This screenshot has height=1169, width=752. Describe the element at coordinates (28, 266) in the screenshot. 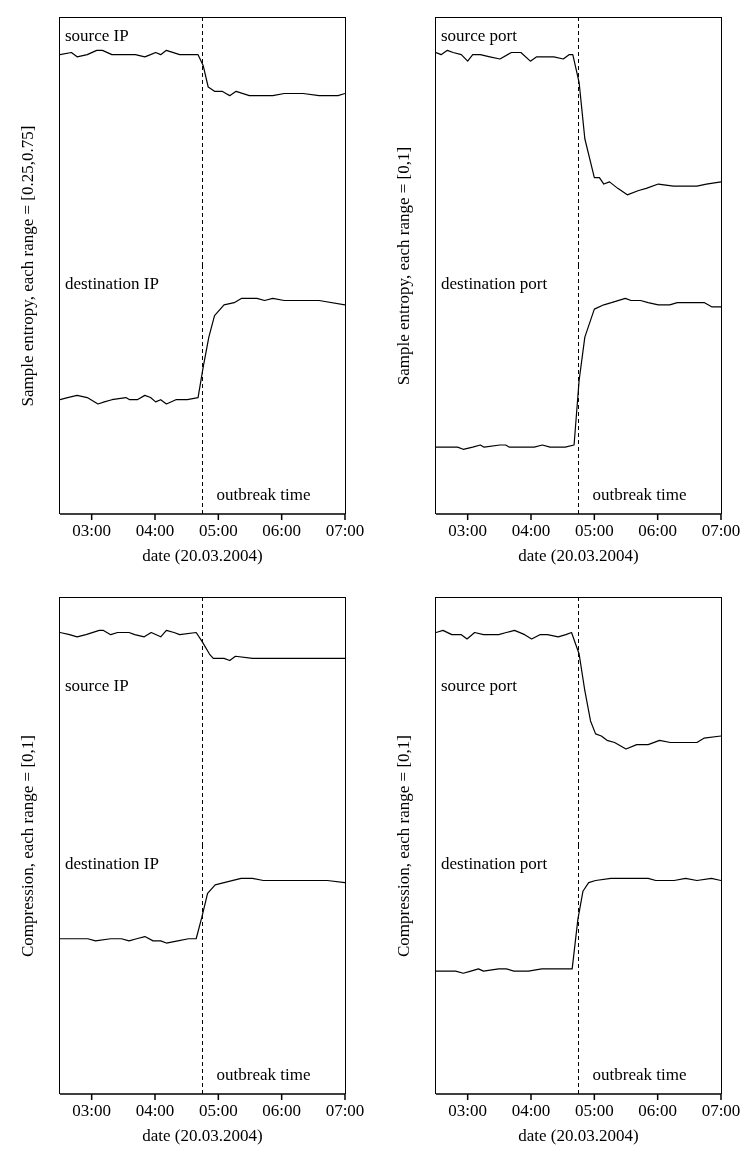

I see `y-axis-title: Sample entropy, each range = [0.25,0.75]` at that location.